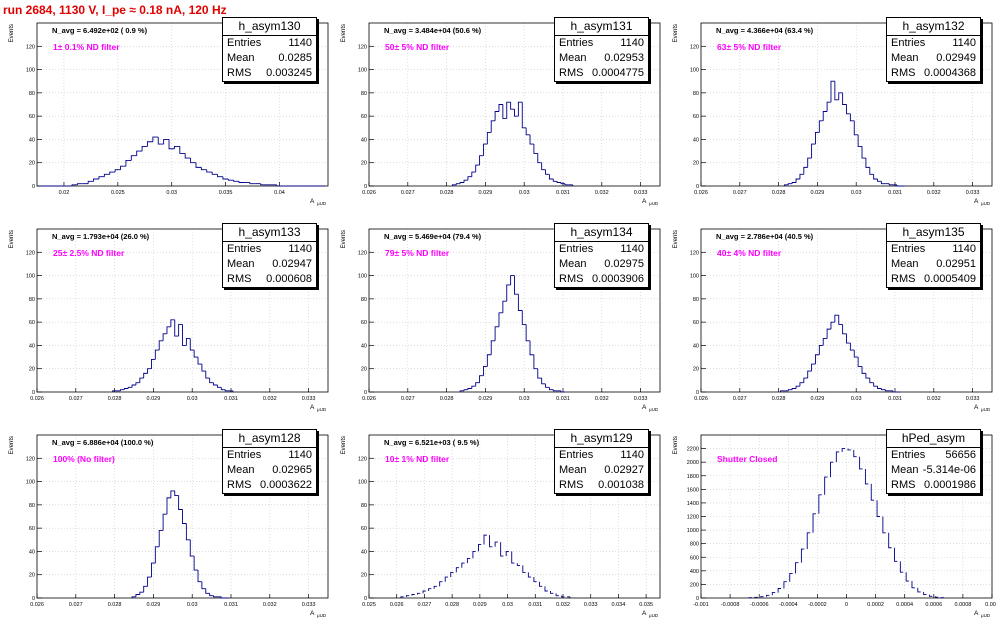 This screenshot has width=996, height=622. What do you see at coordinates (933, 485) in the screenshot?
I see `stats-row-rms: RMS 0.0001986` at bounding box center [933, 485].